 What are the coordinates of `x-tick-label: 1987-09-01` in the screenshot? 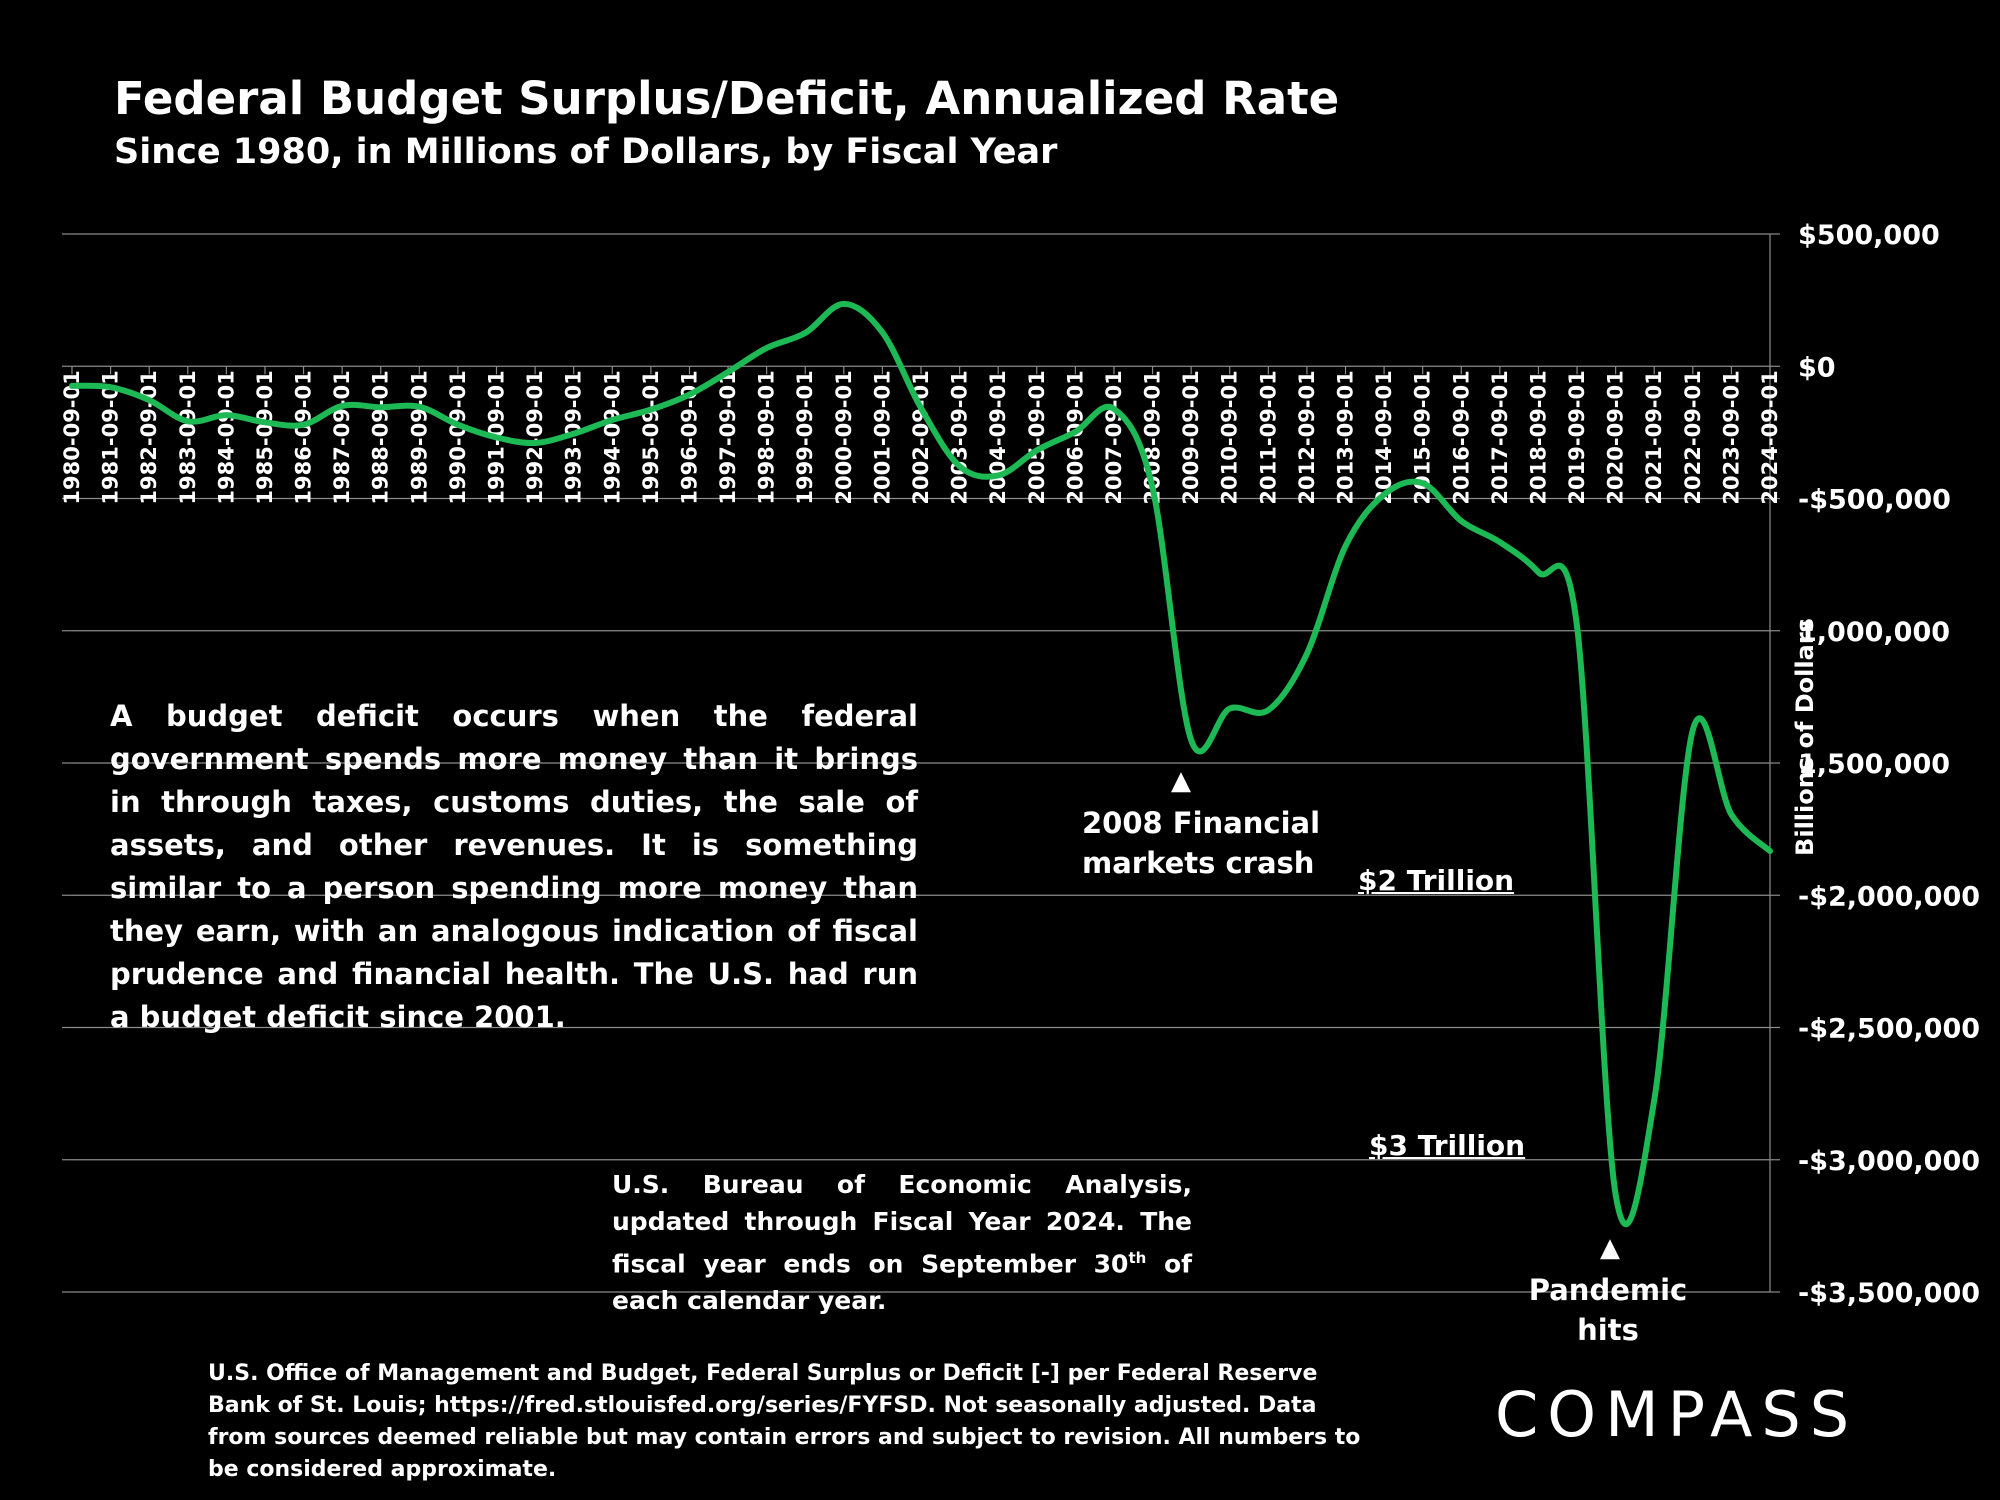 It's located at (342, 437).